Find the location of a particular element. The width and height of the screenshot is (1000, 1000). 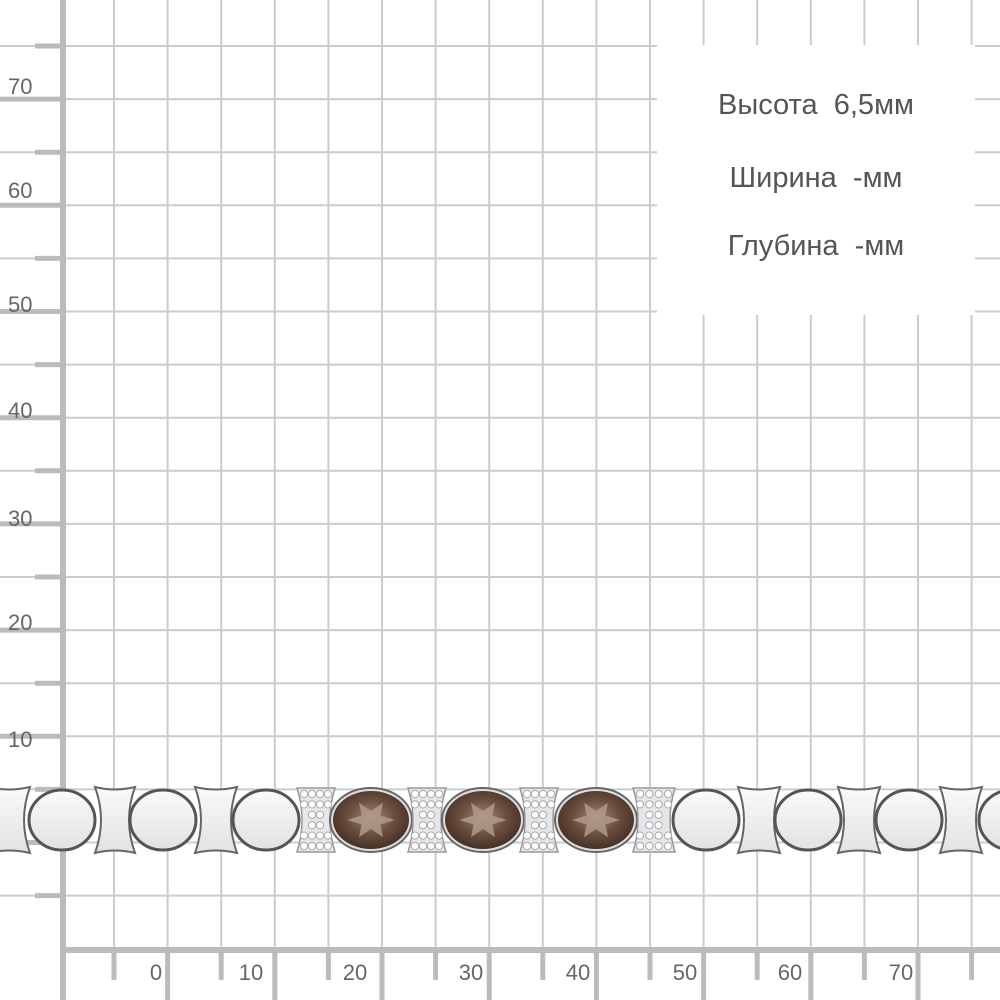

y-axis-label: 20 is located at coordinates (20, 622).